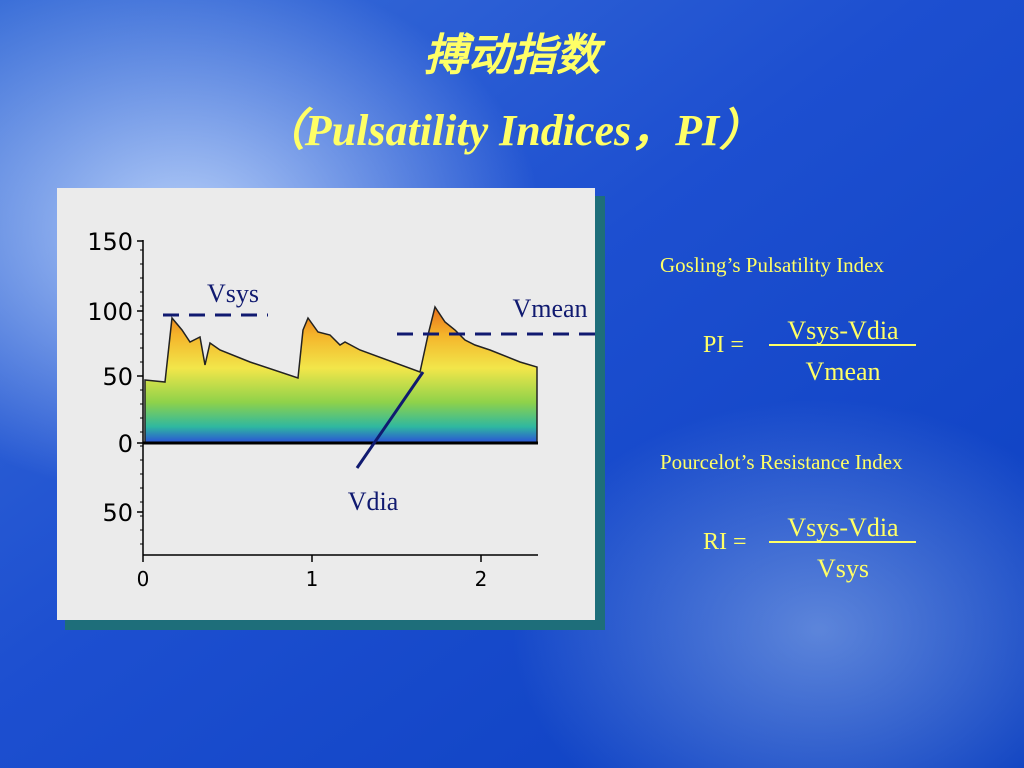 This screenshot has height=768, width=1024. What do you see at coordinates (772, 265) in the screenshot?
I see `formula-name: Gosling’s Pulsatility Index` at bounding box center [772, 265].